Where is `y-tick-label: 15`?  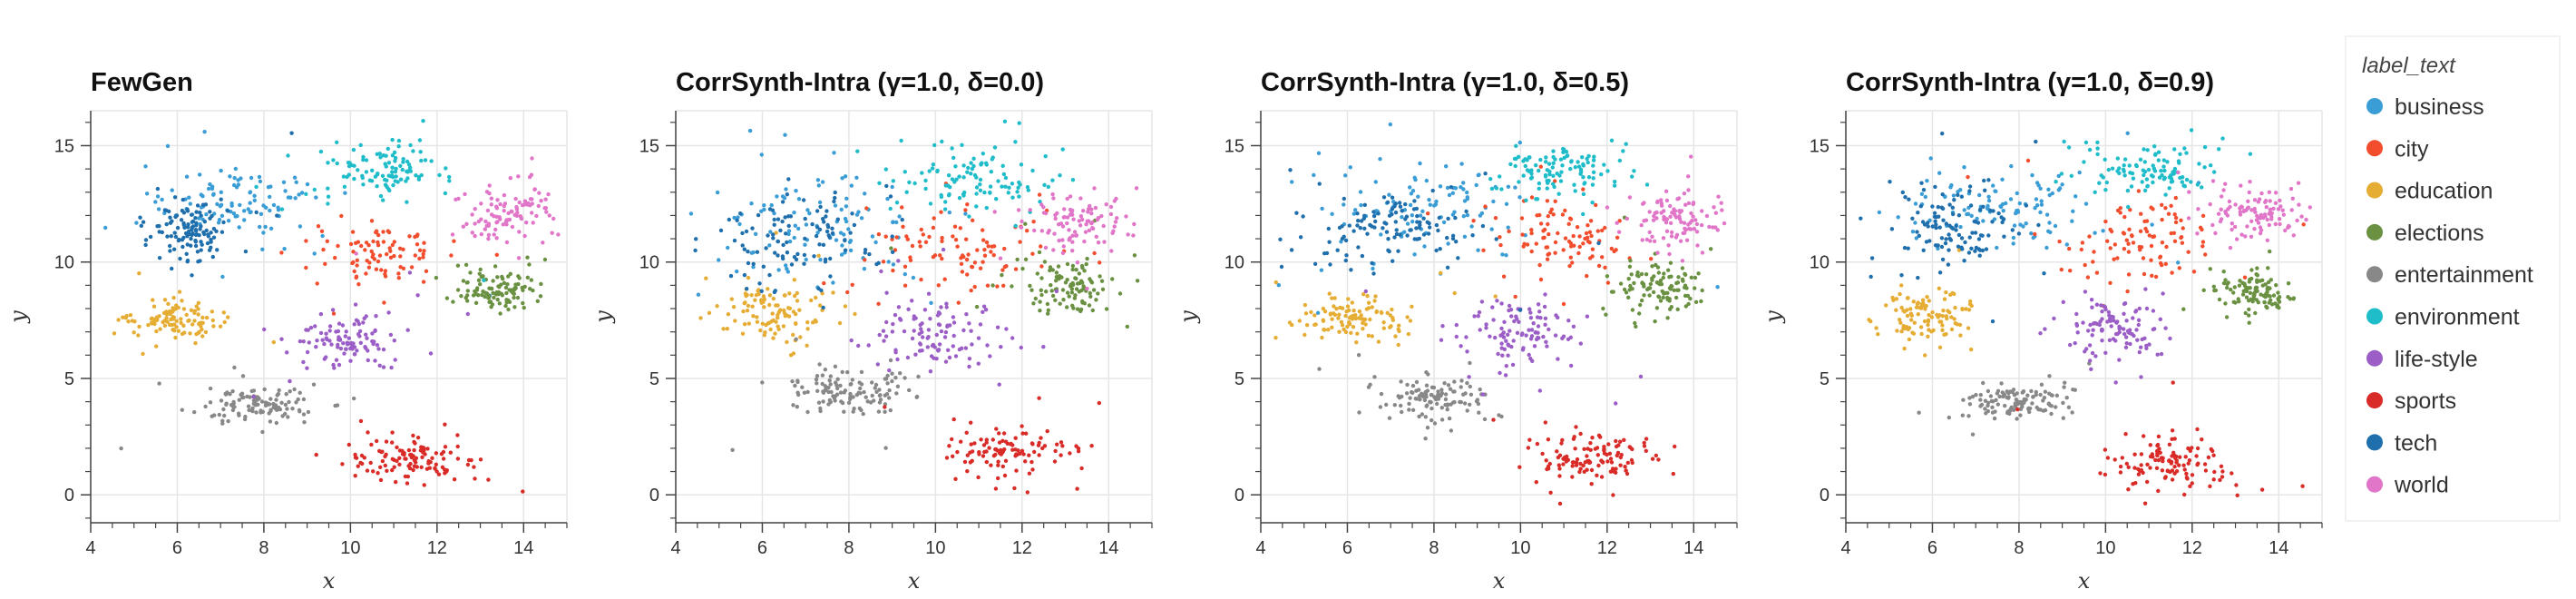
y-tick-label: 15 is located at coordinates (64, 146).